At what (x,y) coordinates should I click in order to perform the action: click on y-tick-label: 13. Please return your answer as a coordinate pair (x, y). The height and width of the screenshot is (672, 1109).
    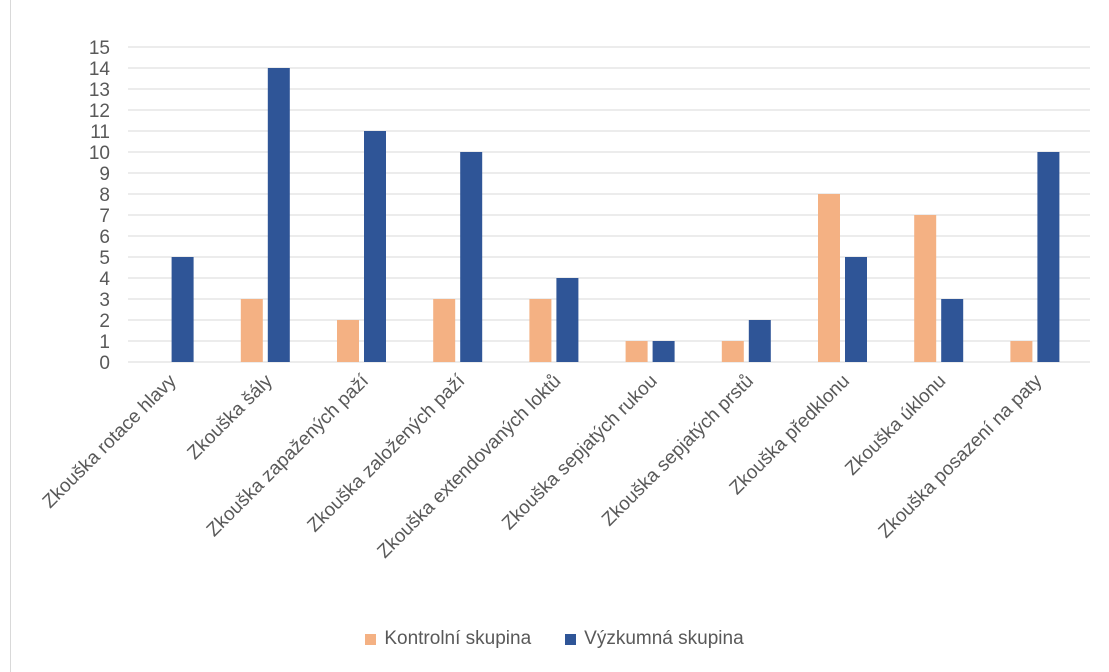
    Looking at the image, I should click on (99, 90).